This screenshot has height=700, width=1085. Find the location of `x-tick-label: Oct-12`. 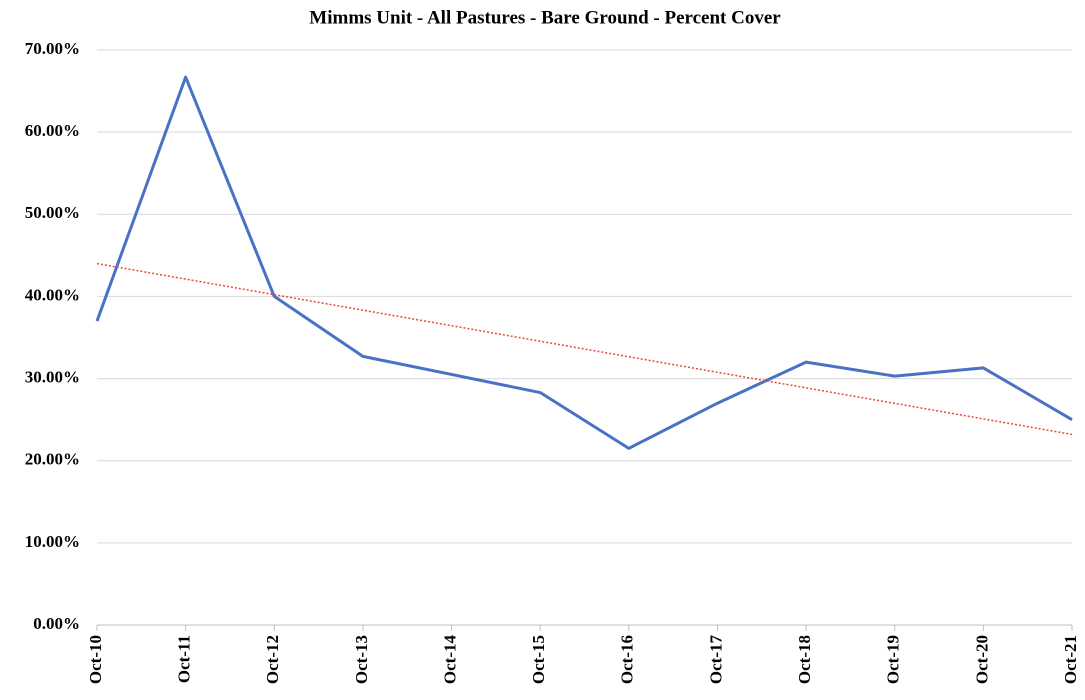

x-tick-label: Oct-12 is located at coordinates (272, 659).